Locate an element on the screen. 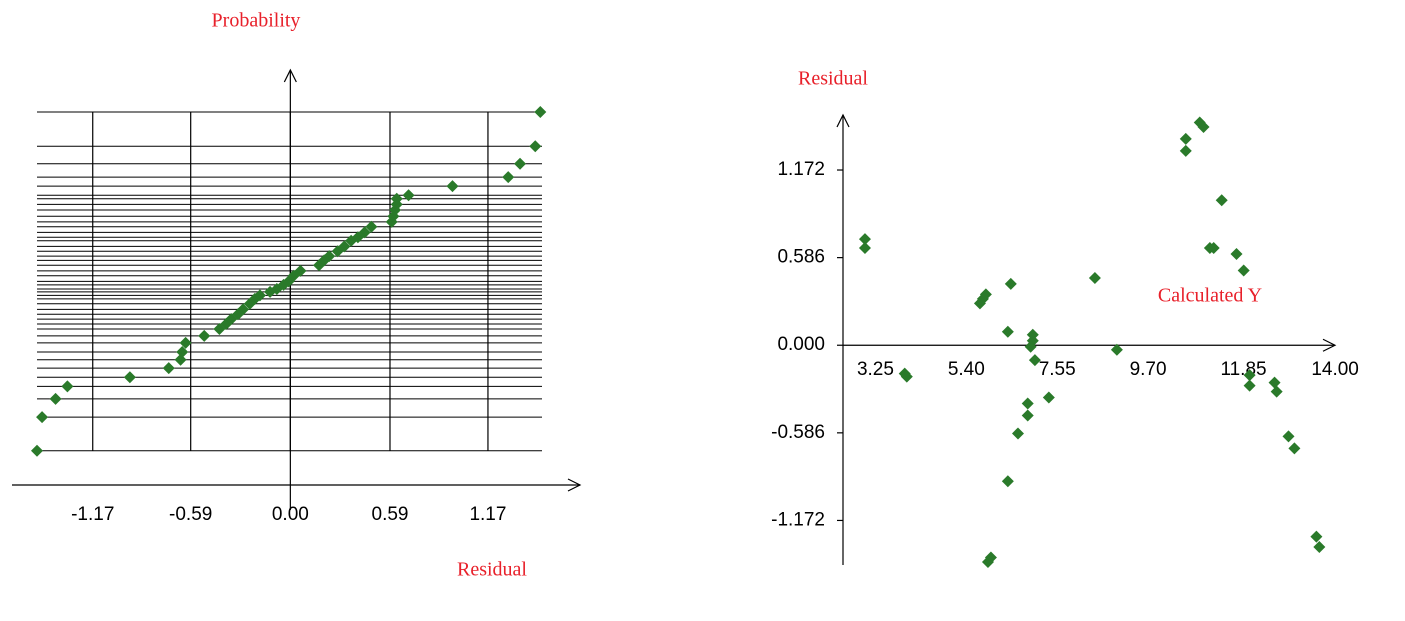 The image size is (1405, 621). y-axis-label: Residual is located at coordinates (833, 79).